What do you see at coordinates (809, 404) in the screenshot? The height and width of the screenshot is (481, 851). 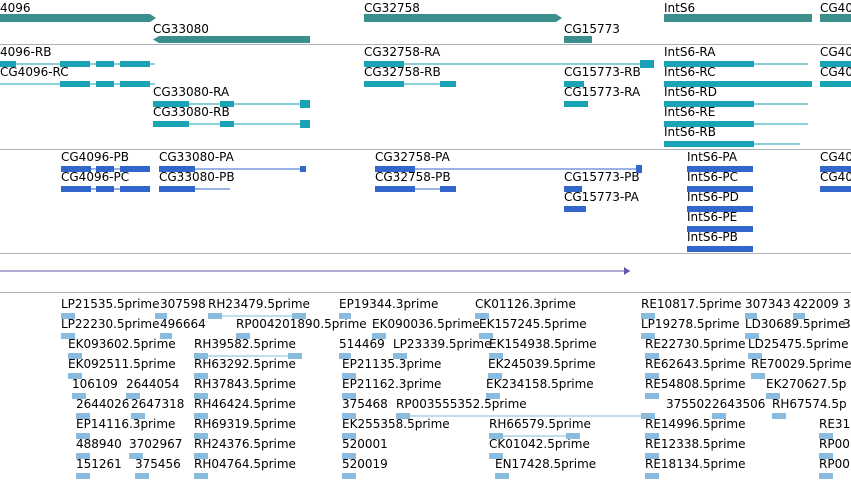 I see `est-label: RH67574.5p` at bounding box center [809, 404].